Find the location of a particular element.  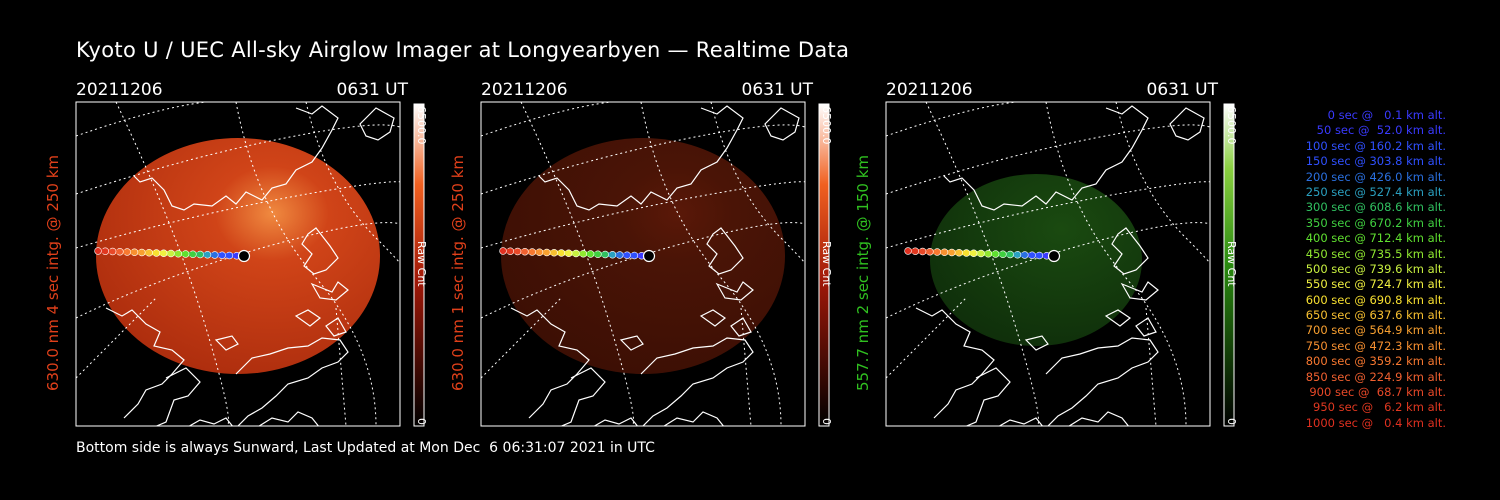

legend-row: 800 sec @ 359.2 km alt. is located at coordinates (1375, 361).